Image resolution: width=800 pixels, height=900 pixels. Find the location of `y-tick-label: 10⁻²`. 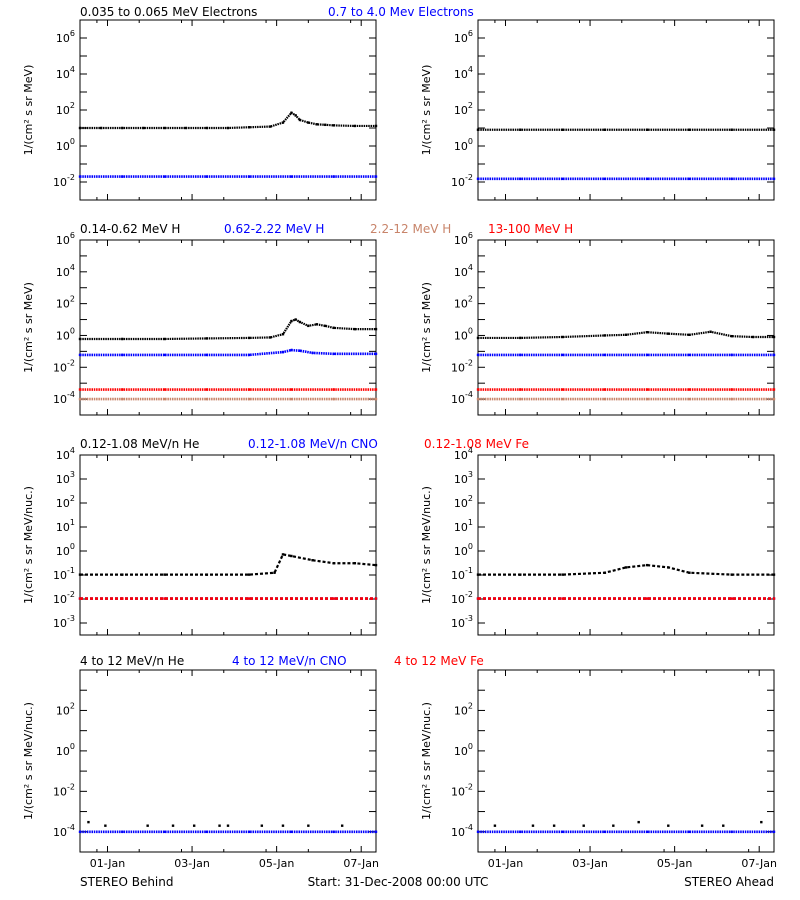

y-tick-label: 10⁻² is located at coordinates (462, 598).